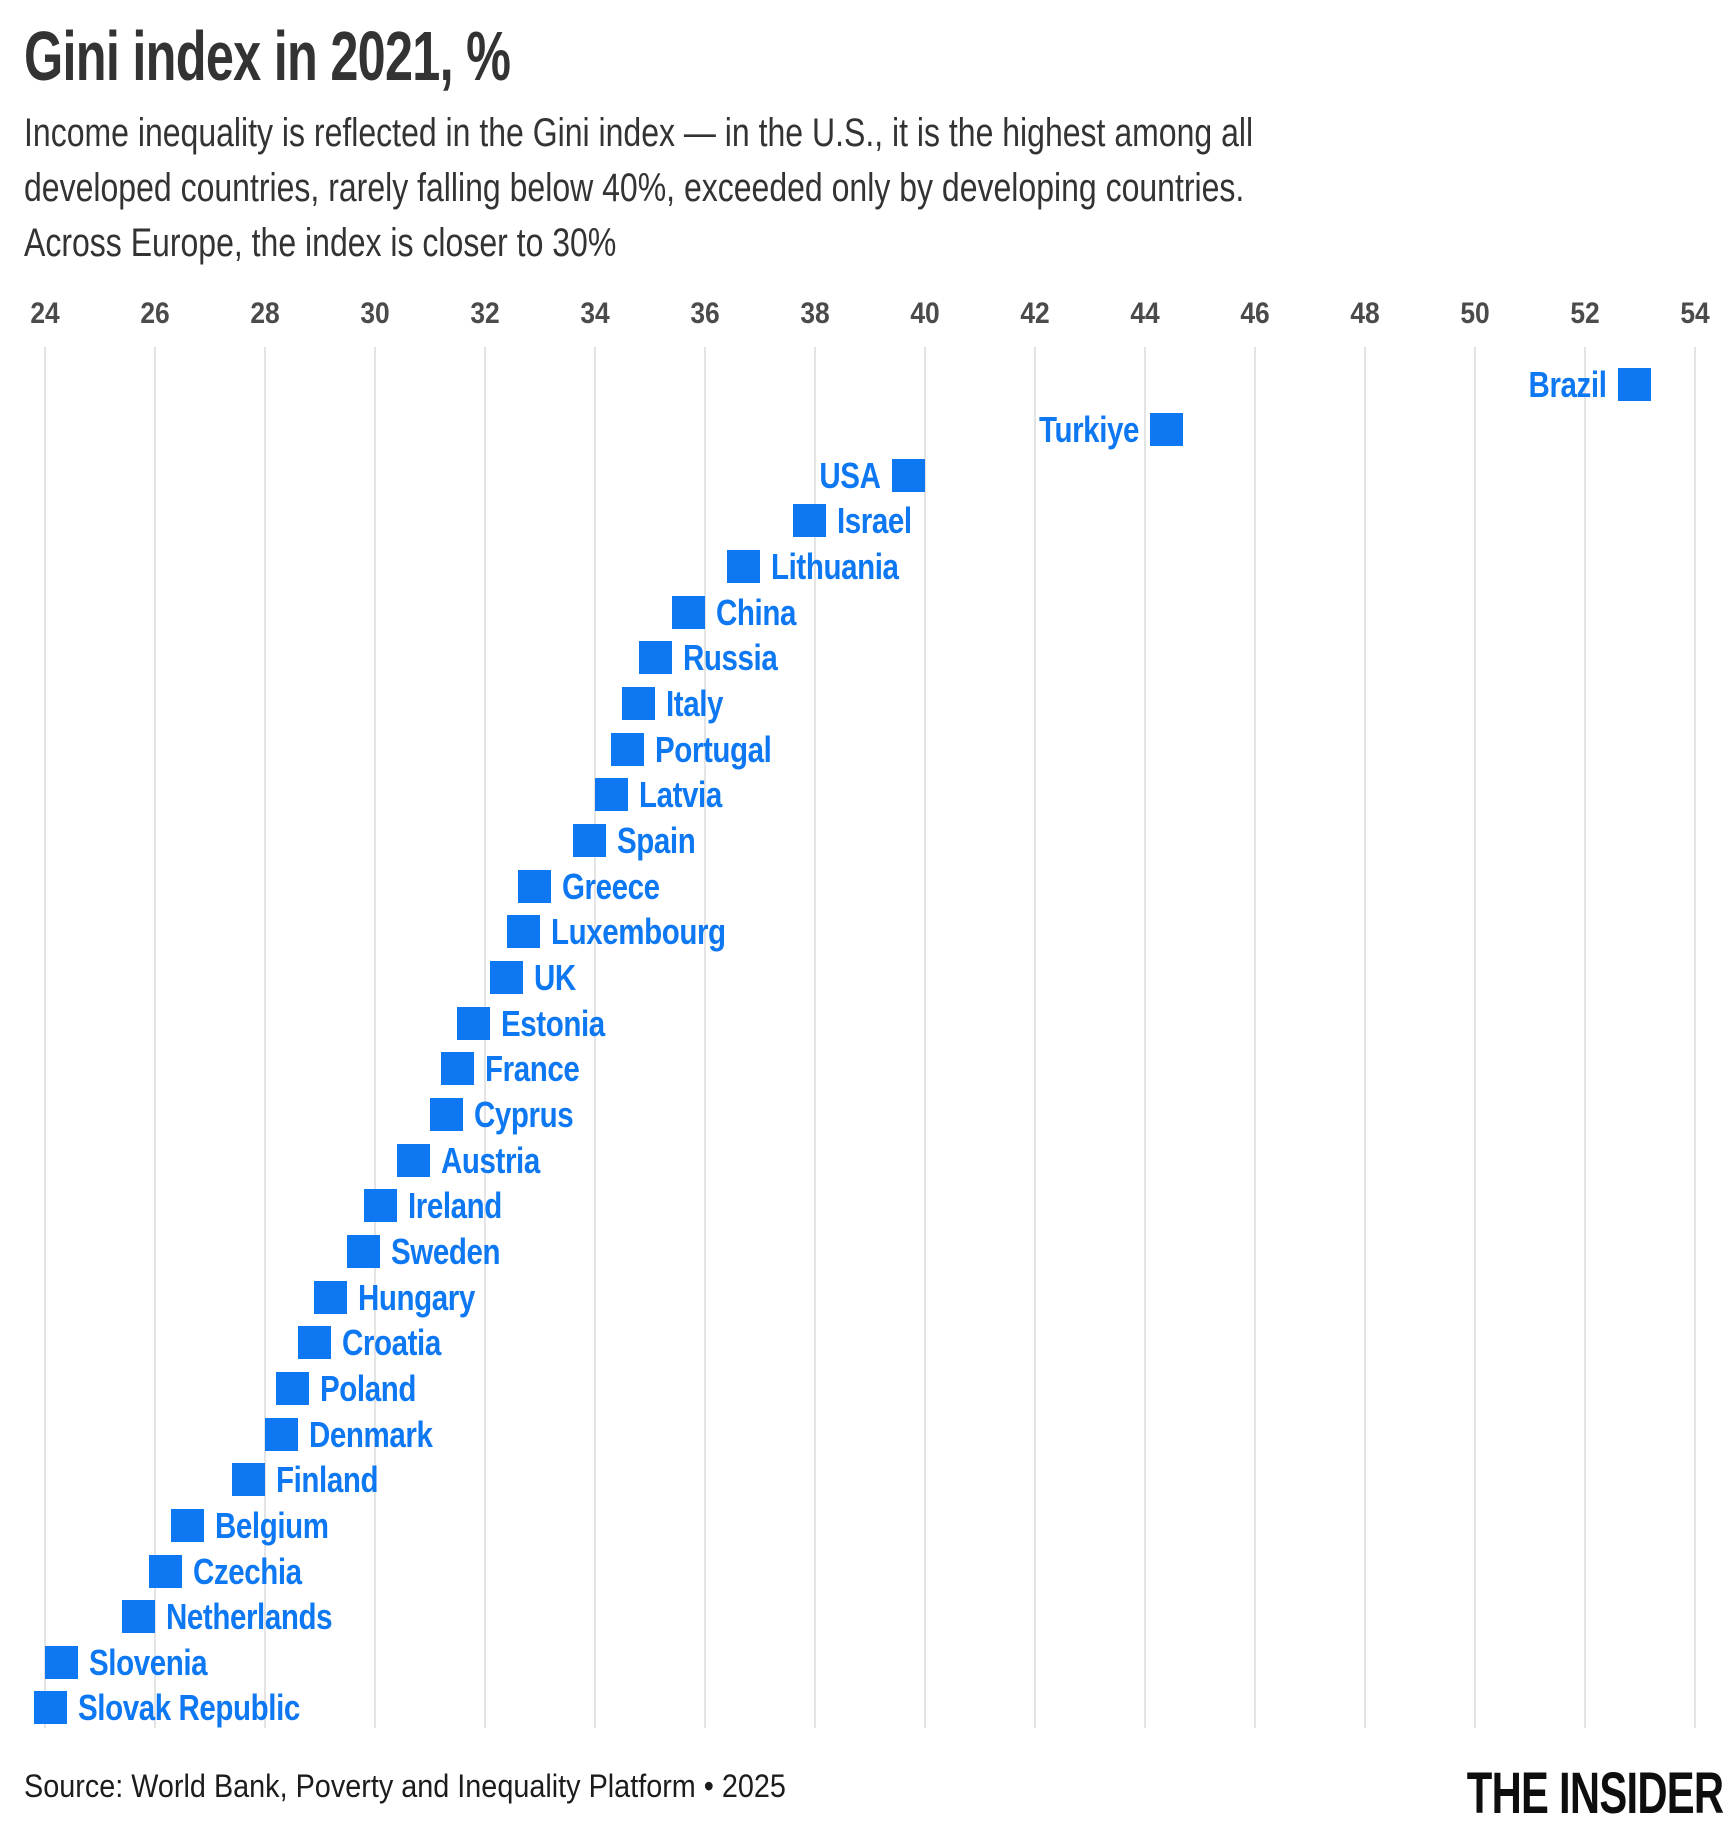 The width and height of the screenshot is (1732, 1840). I want to click on axis-tick-36: 36, so click(704, 313).